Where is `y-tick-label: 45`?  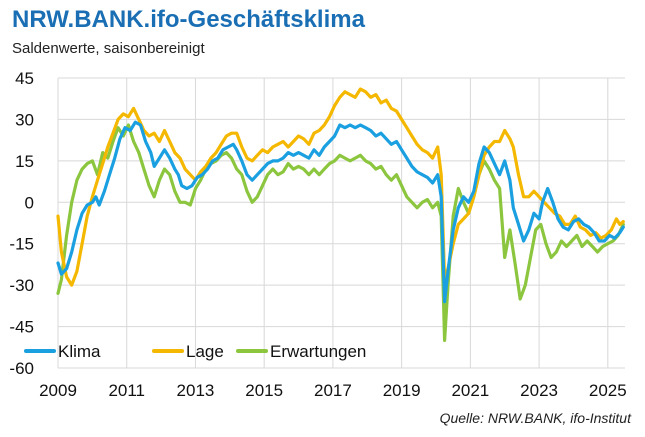 y-tick-label: 45 is located at coordinates (24, 78).